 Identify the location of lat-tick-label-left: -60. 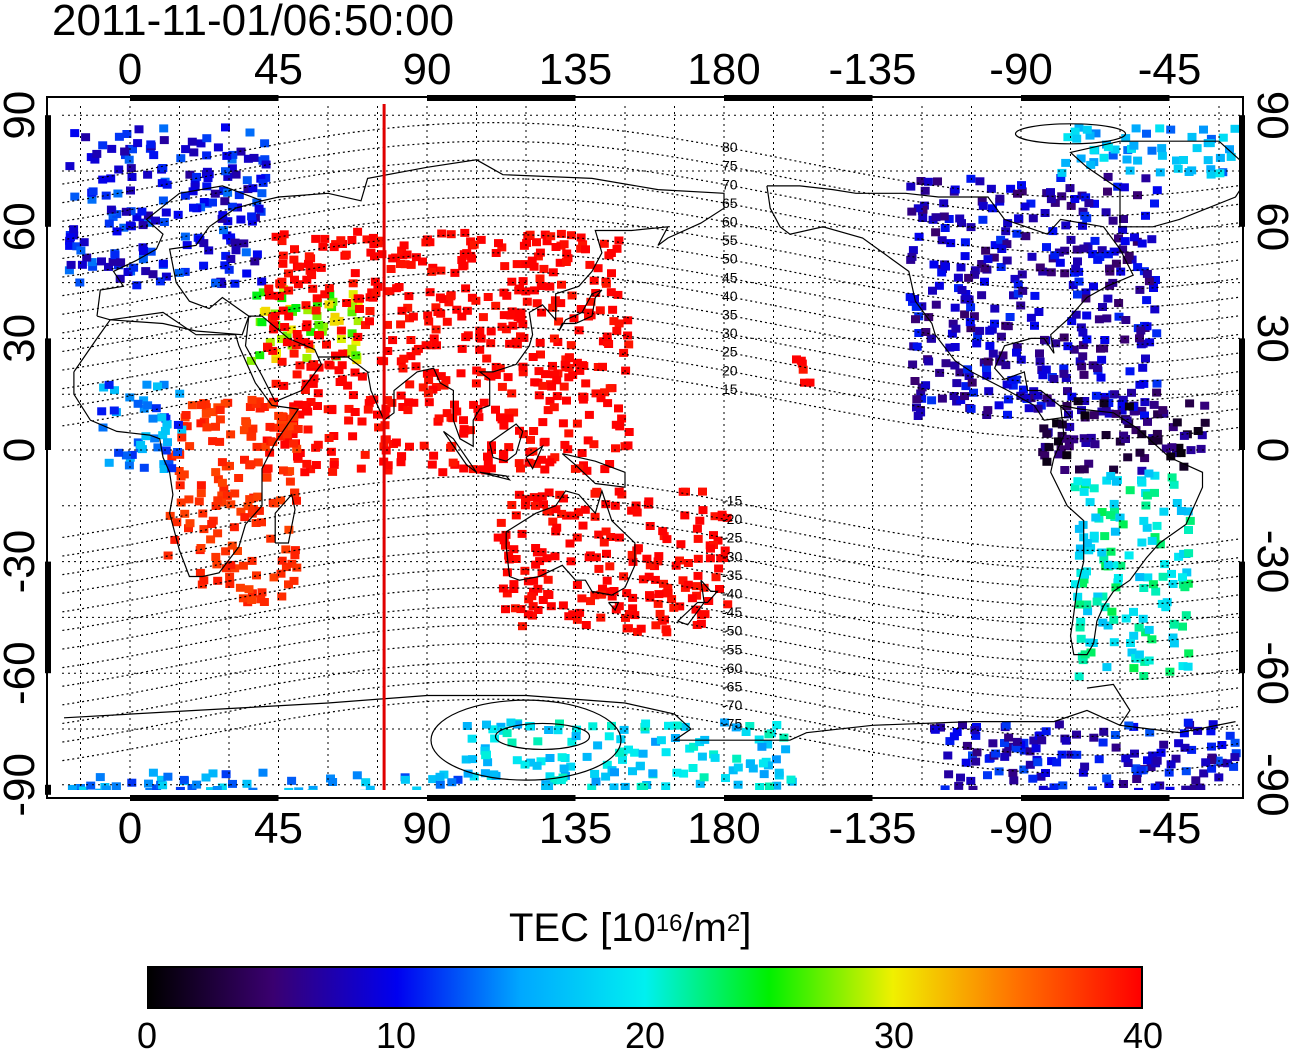
(22, 673).